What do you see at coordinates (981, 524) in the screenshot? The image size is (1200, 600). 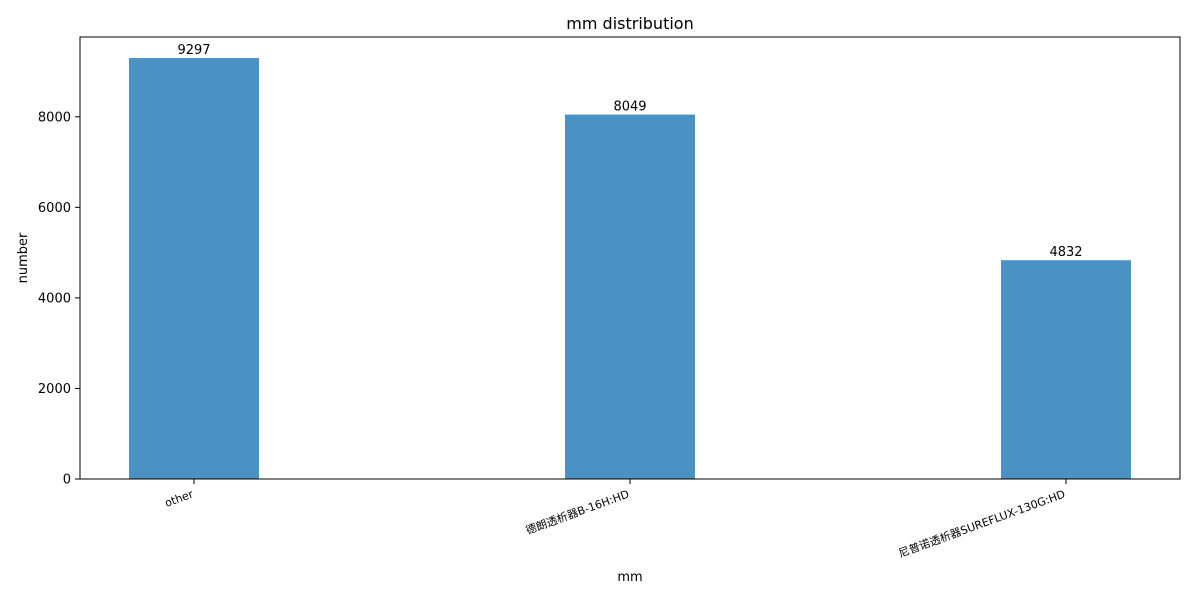 I see `x-tick-label-2: 尼普诺透析器SUREFLUX-130G:HD` at bounding box center [981, 524].